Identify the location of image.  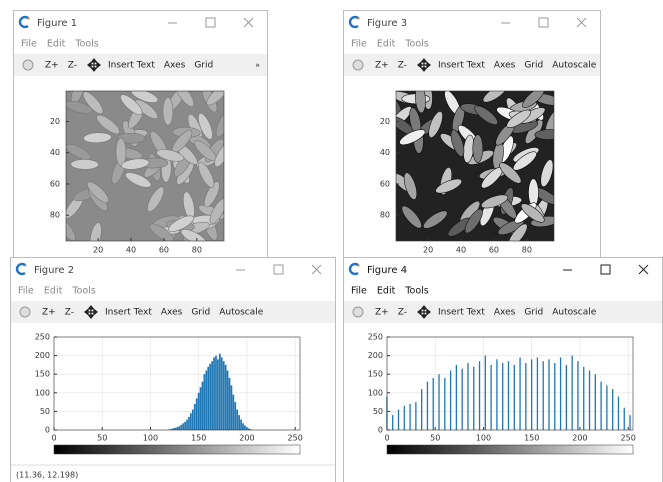
(475, 166).